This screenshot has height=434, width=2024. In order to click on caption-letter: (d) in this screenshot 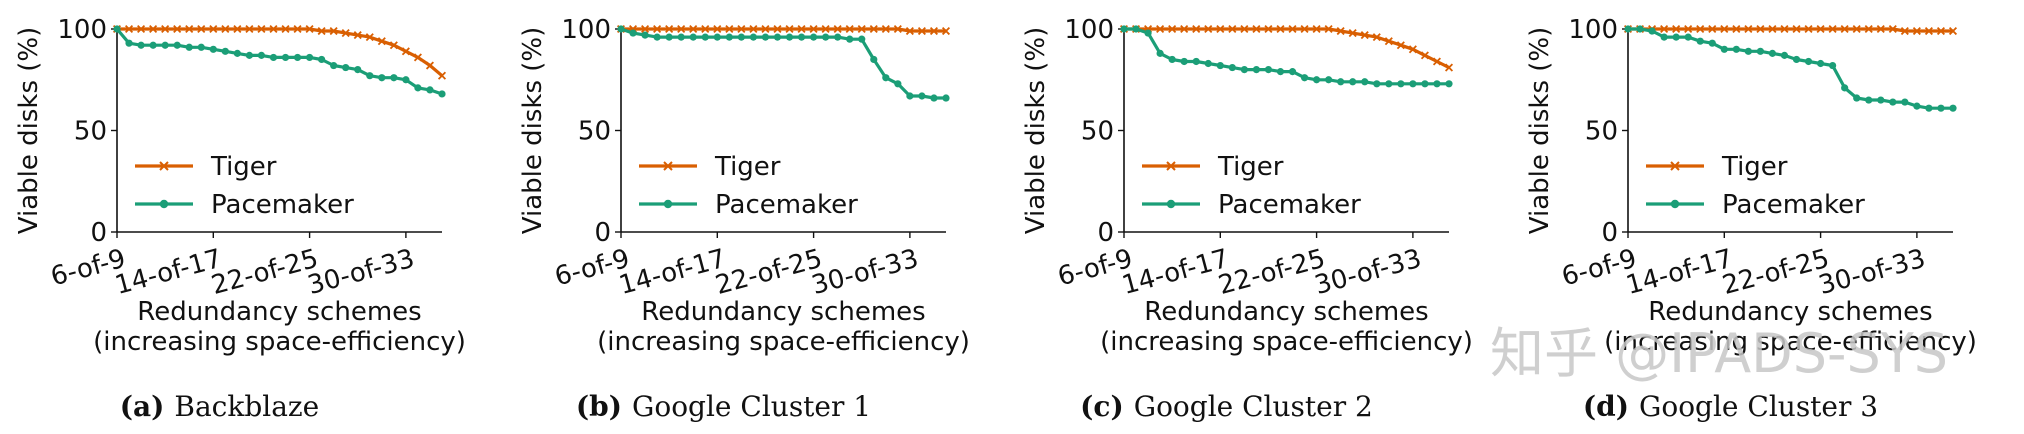, I will do `click(1606, 406)`.